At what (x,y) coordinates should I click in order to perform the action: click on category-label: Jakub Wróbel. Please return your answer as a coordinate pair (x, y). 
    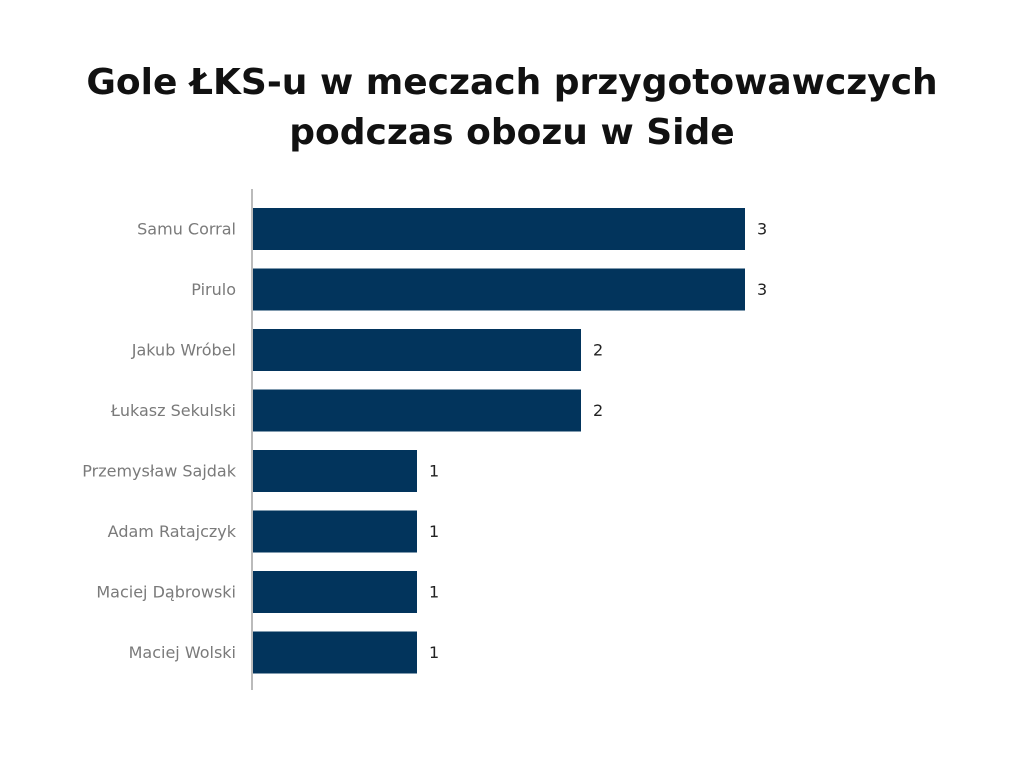
    Looking at the image, I should click on (183, 350).